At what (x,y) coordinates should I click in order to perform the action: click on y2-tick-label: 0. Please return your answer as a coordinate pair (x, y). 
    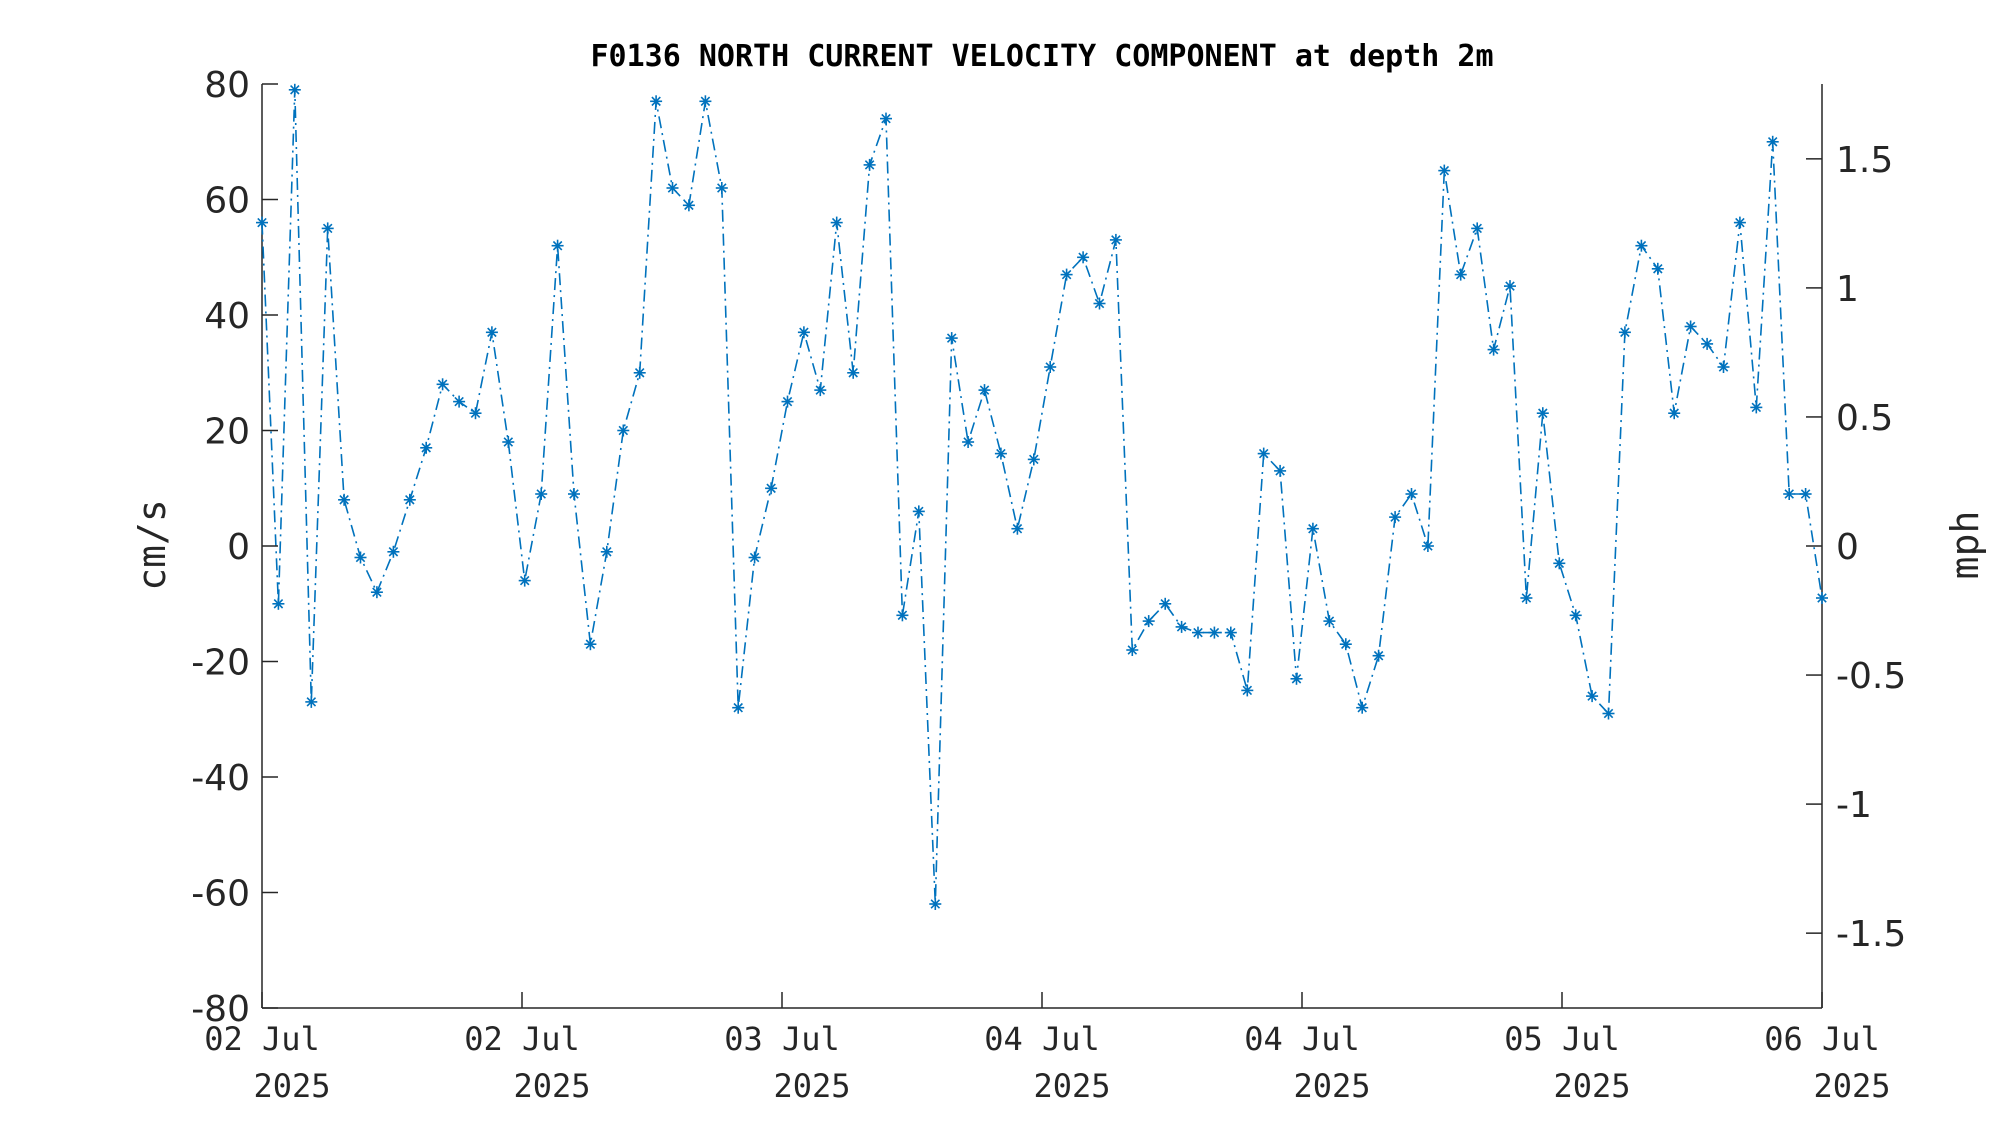
    Looking at the image, I should click on (1847, 547).